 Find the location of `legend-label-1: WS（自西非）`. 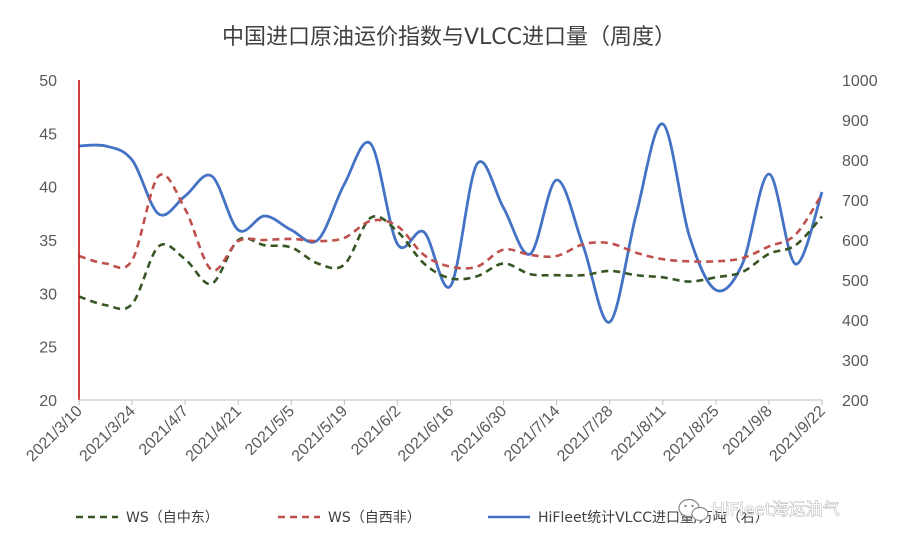

legend-label-1: WS（自西非） is located at coordinates (374, 518).